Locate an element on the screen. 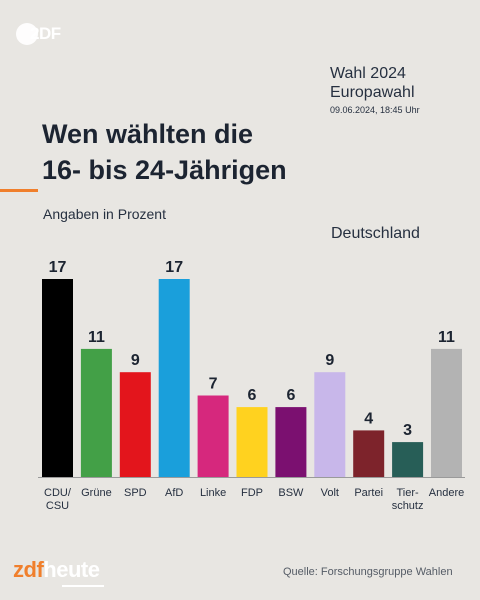 This screenshot has width=480, height=600. category-label: Grüne is located at coordinates (96, 493).